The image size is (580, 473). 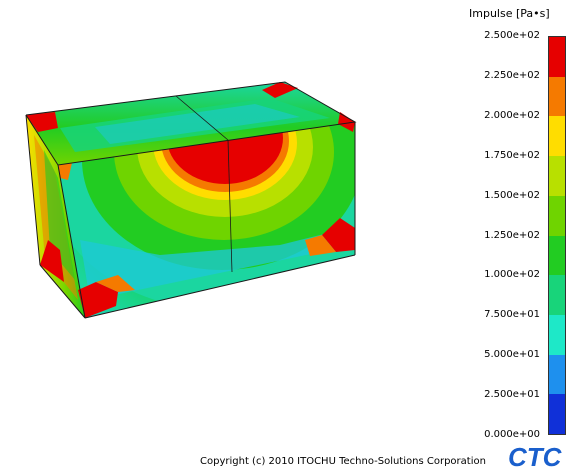 I want to click on legend-title: Impulse [Pa•s], so click(x=509, y=13).